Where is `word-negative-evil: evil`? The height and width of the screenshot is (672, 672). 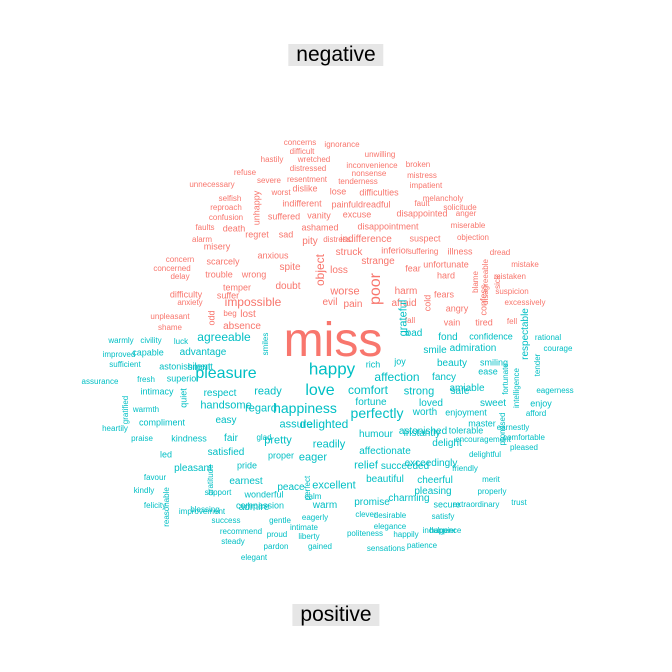 word-negative-evil: evil is located at coordinates (330, 302).